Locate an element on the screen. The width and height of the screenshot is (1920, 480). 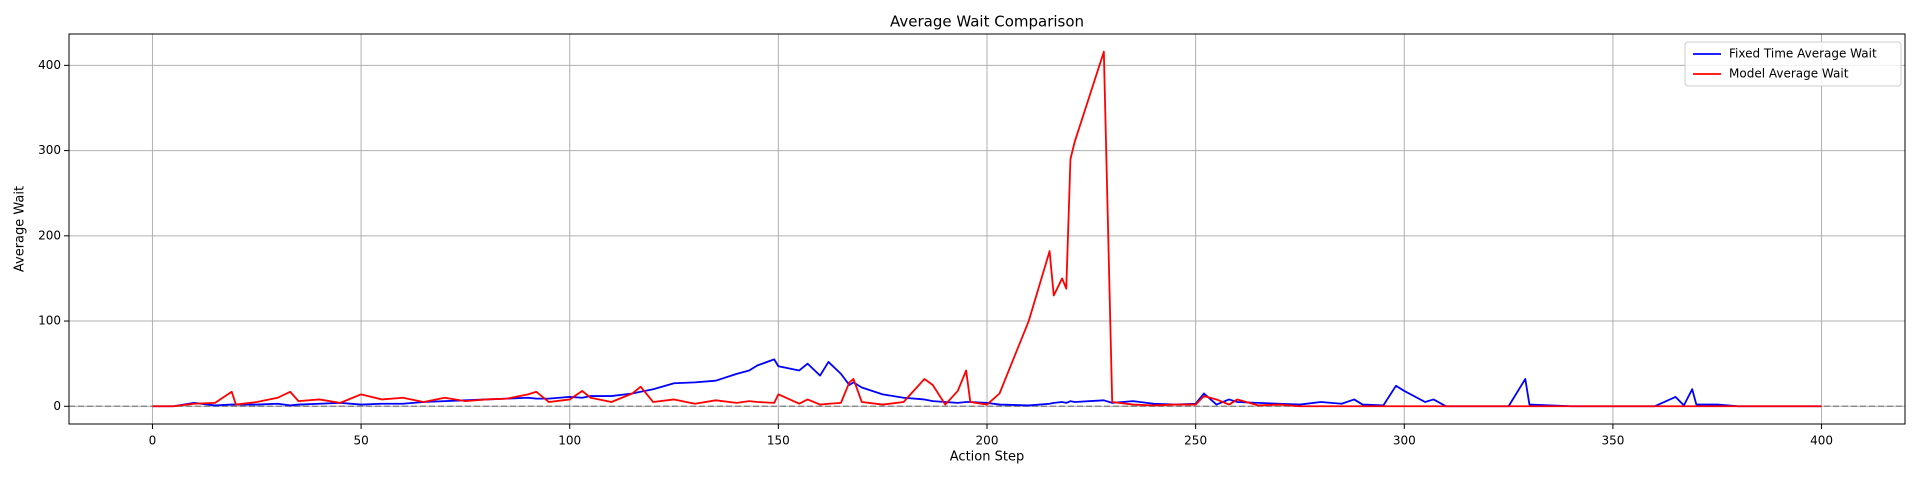
x-tick-label: 50 is located at coordinates (360, 441).